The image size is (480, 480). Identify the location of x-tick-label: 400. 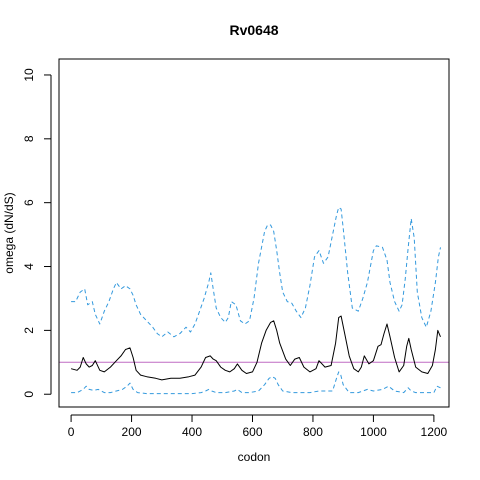
(192, 432).